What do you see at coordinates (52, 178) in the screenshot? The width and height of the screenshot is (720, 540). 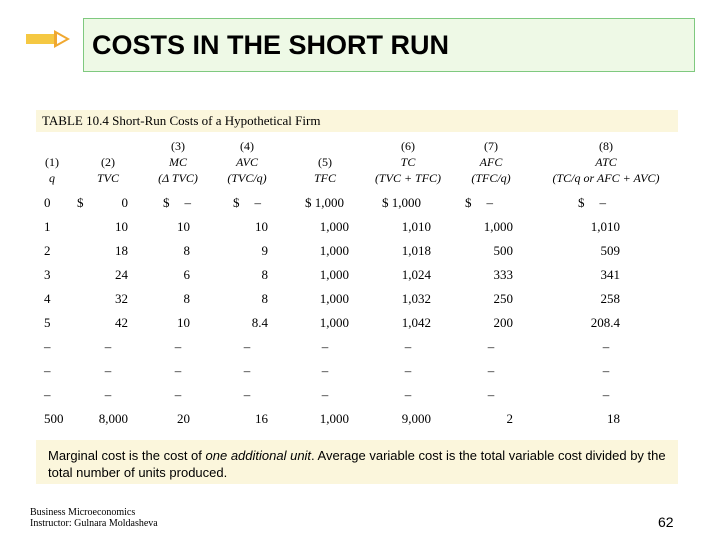 I see `column-header-name: q` at bounding box center [52, 178].